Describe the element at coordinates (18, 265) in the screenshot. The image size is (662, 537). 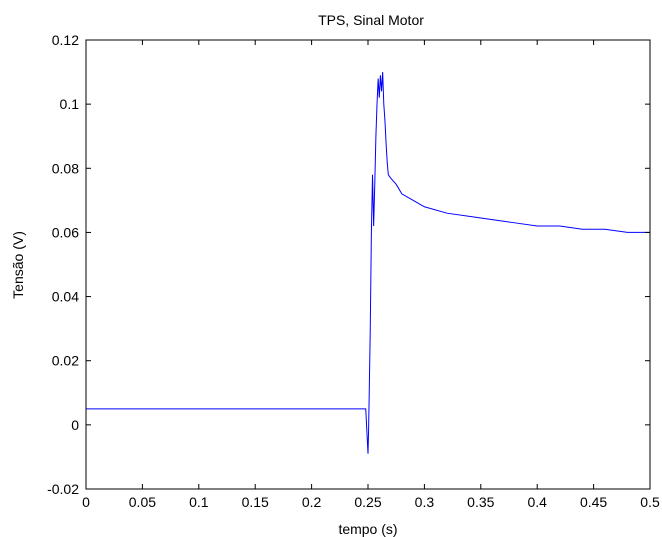
I see `y-axis-title: Tensão (V)` at that location.